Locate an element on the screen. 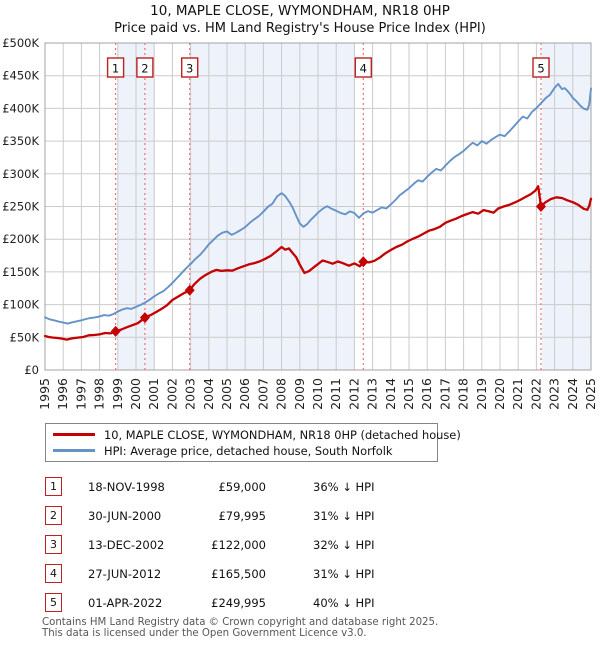 The width and height of the screenshot is (600, 650). svg-text: 2012 is located at coordinates (353, 394).